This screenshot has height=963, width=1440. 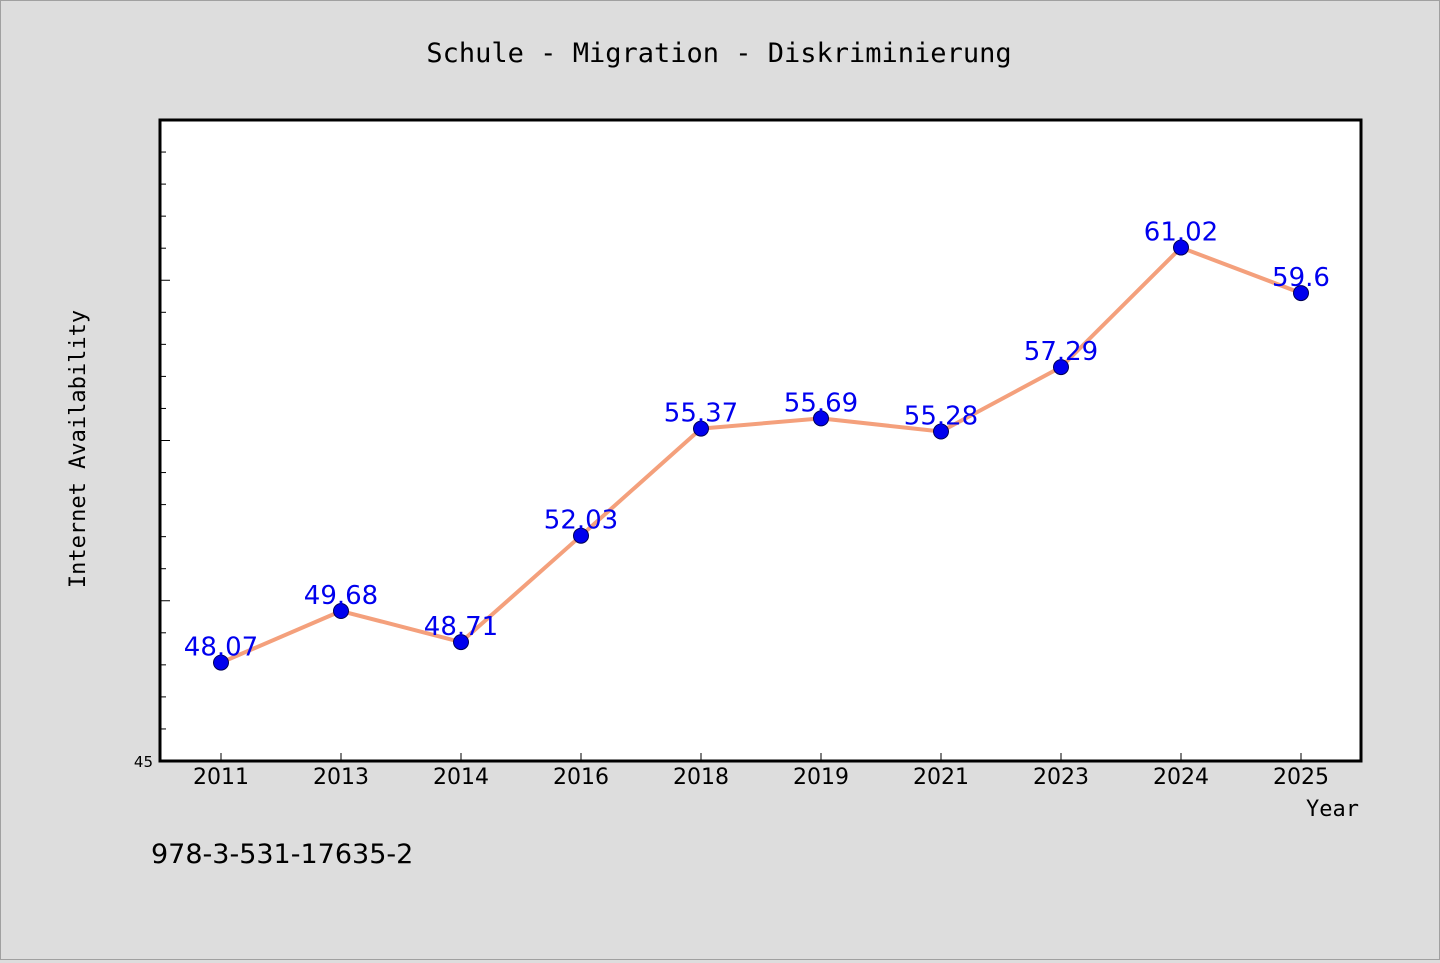 I want to click on x-tick-label: 2024, so click(x=1181, y=777).